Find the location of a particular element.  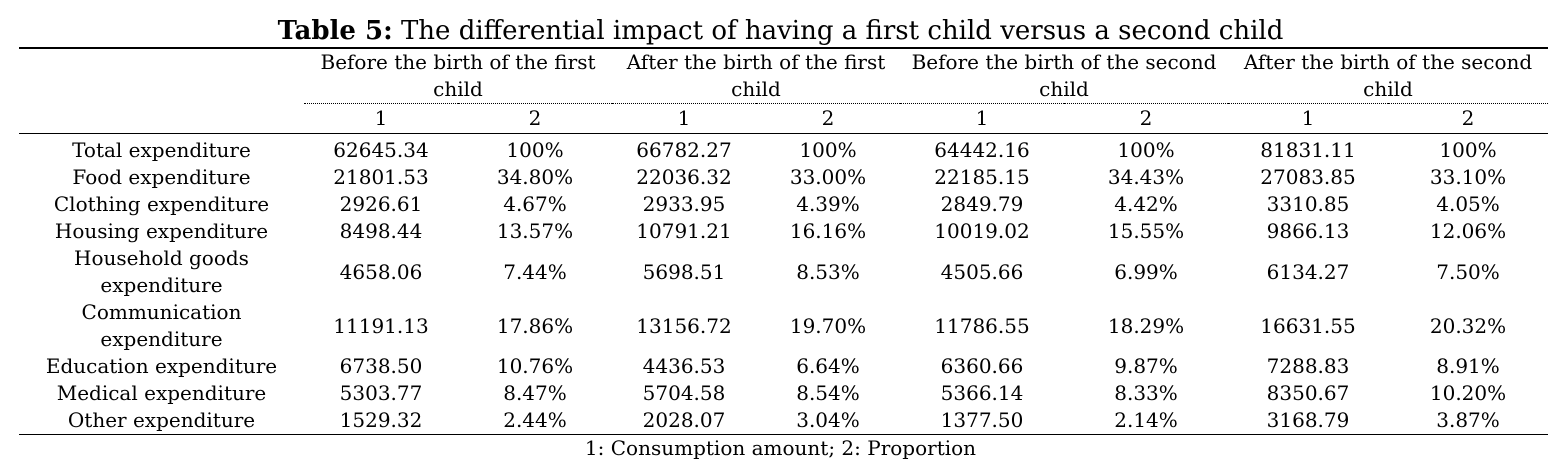

row-label: Other expenditure is located at coordinates (161, 421).